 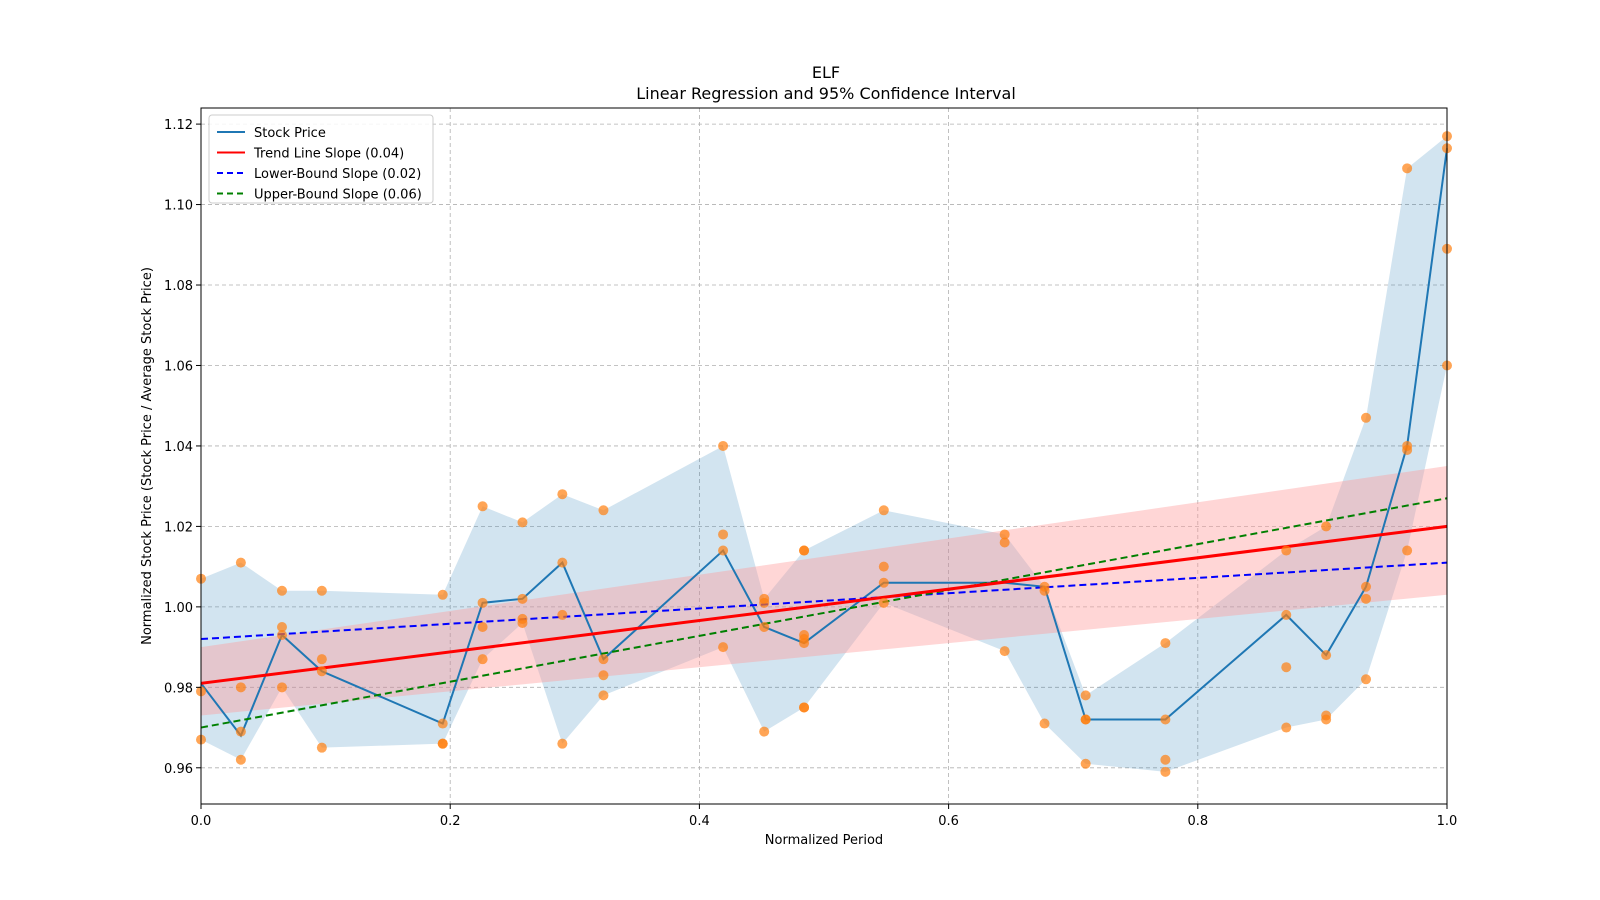 I want to click on legend-label: Stock Price, so click(x=290, y=133).